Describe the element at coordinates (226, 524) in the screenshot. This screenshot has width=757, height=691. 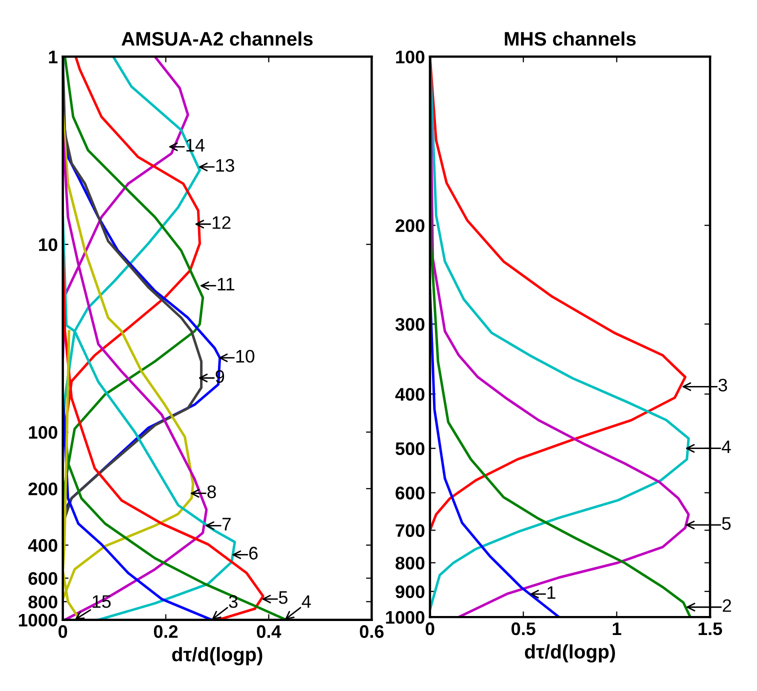
I see `annotation: 7` at that location.